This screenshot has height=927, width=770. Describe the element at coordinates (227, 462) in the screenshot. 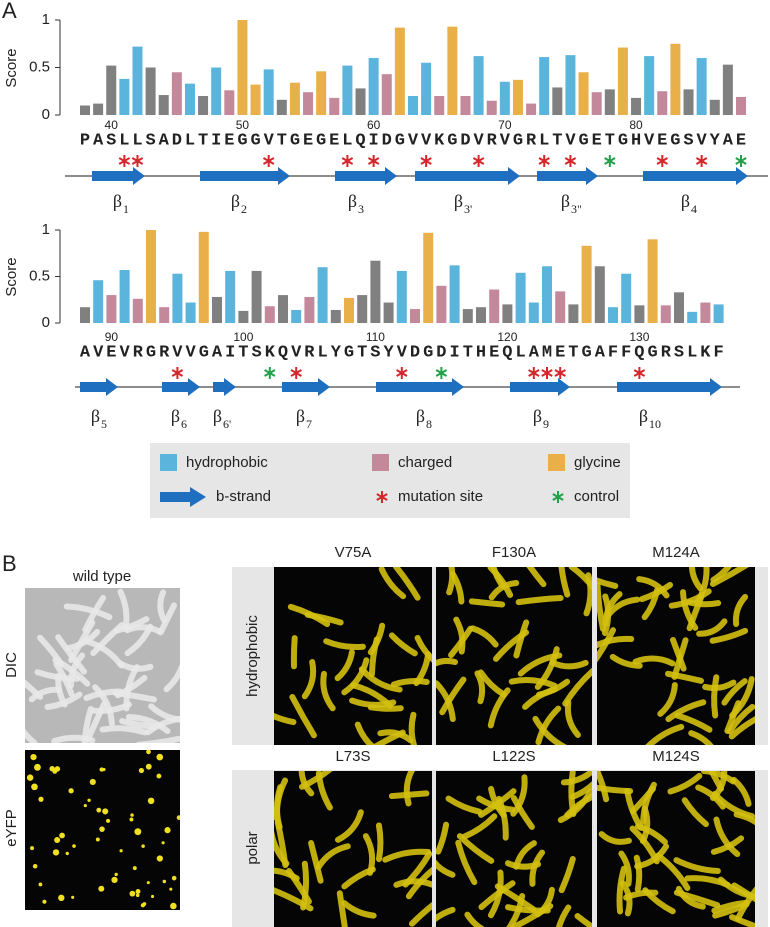

I see `legend-label: hydrophobic` at that location.